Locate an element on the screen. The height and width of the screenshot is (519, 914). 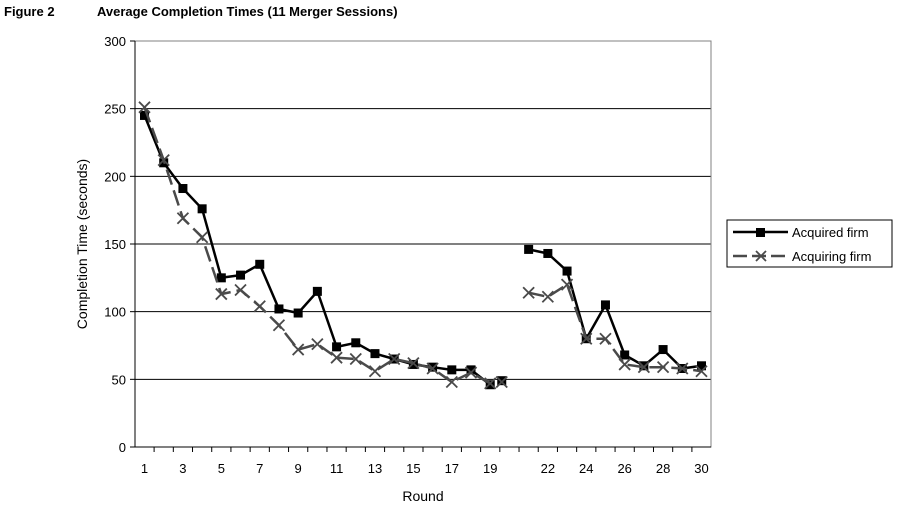
y-tick-label: 50 is located at coordinates (119, 379).